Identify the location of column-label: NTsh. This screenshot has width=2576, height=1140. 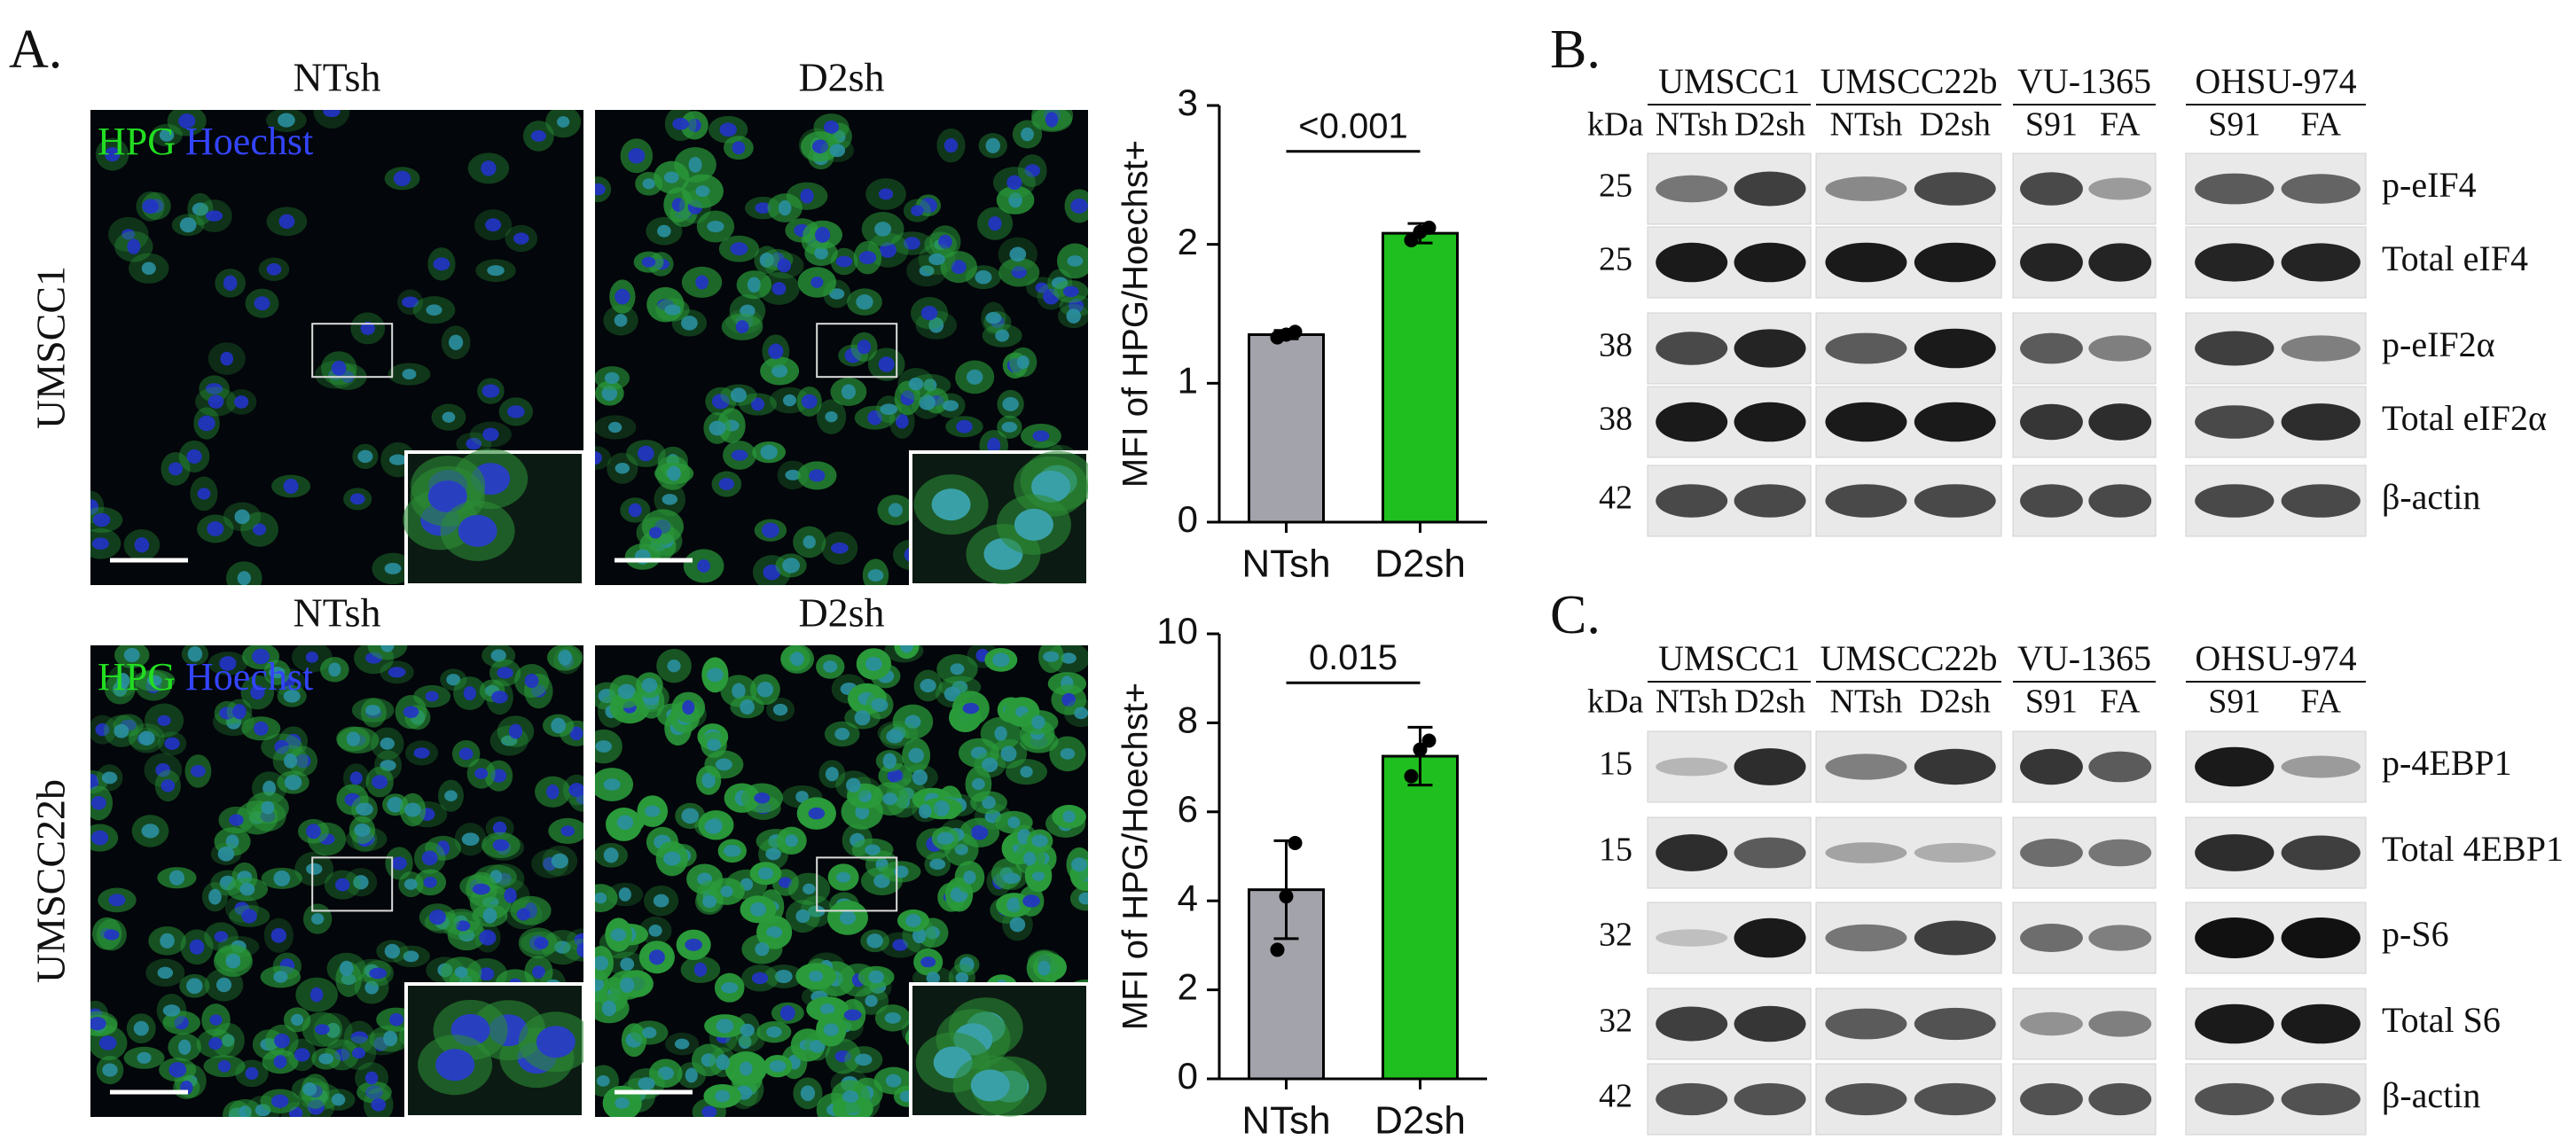
(336, 77).